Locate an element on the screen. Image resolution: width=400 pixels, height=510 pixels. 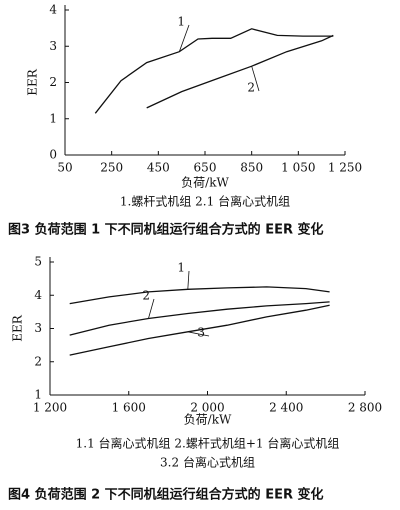
x-tick-label: 1 050 is located at coordinates (298, 168).